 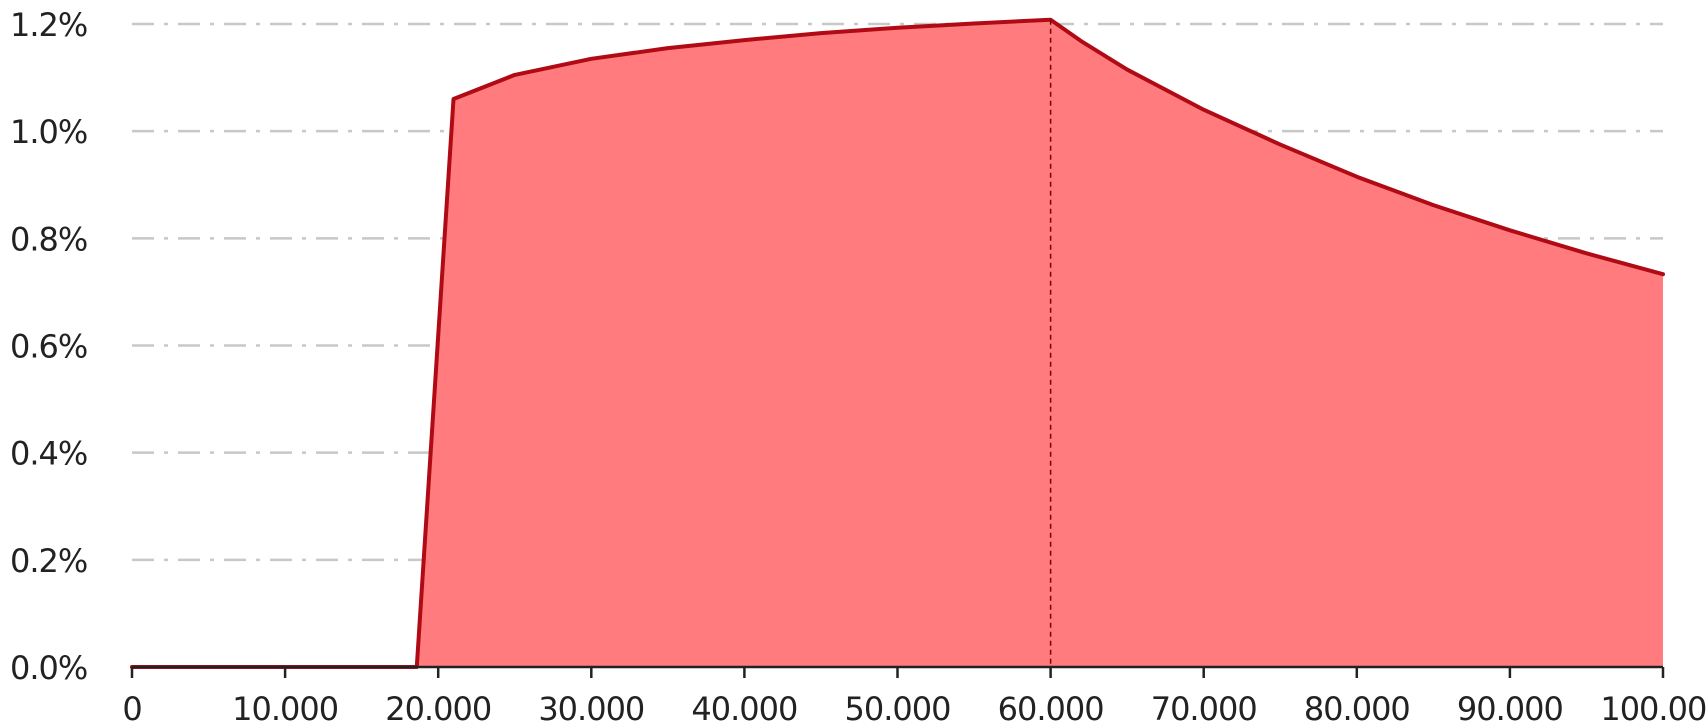 I want to click on x-tick-label: 60.000, so click(x=1051, y=707).